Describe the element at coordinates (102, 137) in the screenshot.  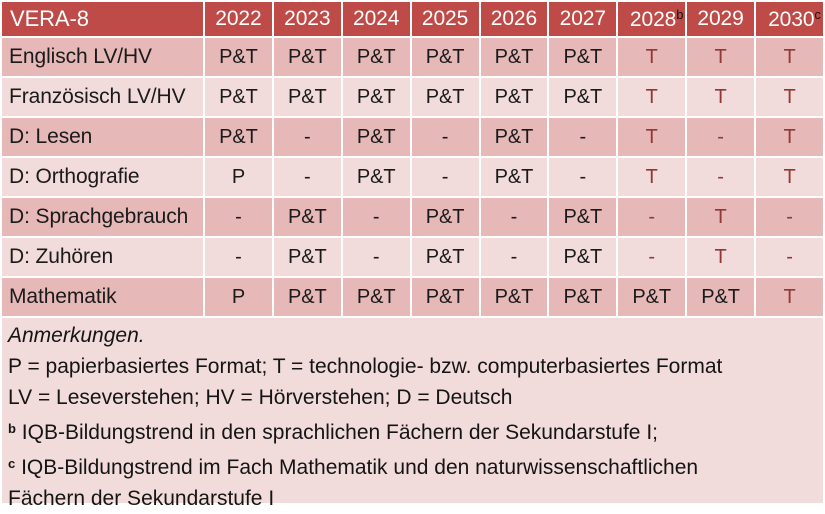
I see `row-label: D: Lesen` at that location.